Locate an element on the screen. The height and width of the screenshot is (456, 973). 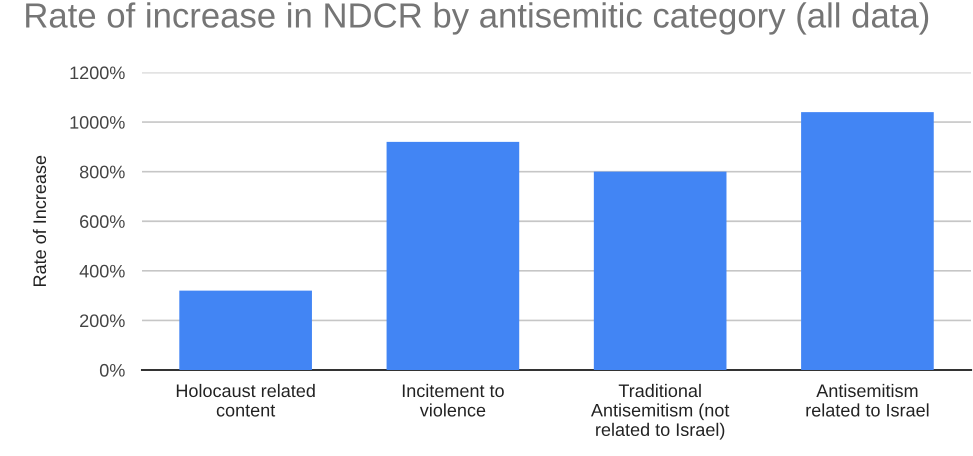
y-tick-label: 0% is located at coordinates (112, 370).